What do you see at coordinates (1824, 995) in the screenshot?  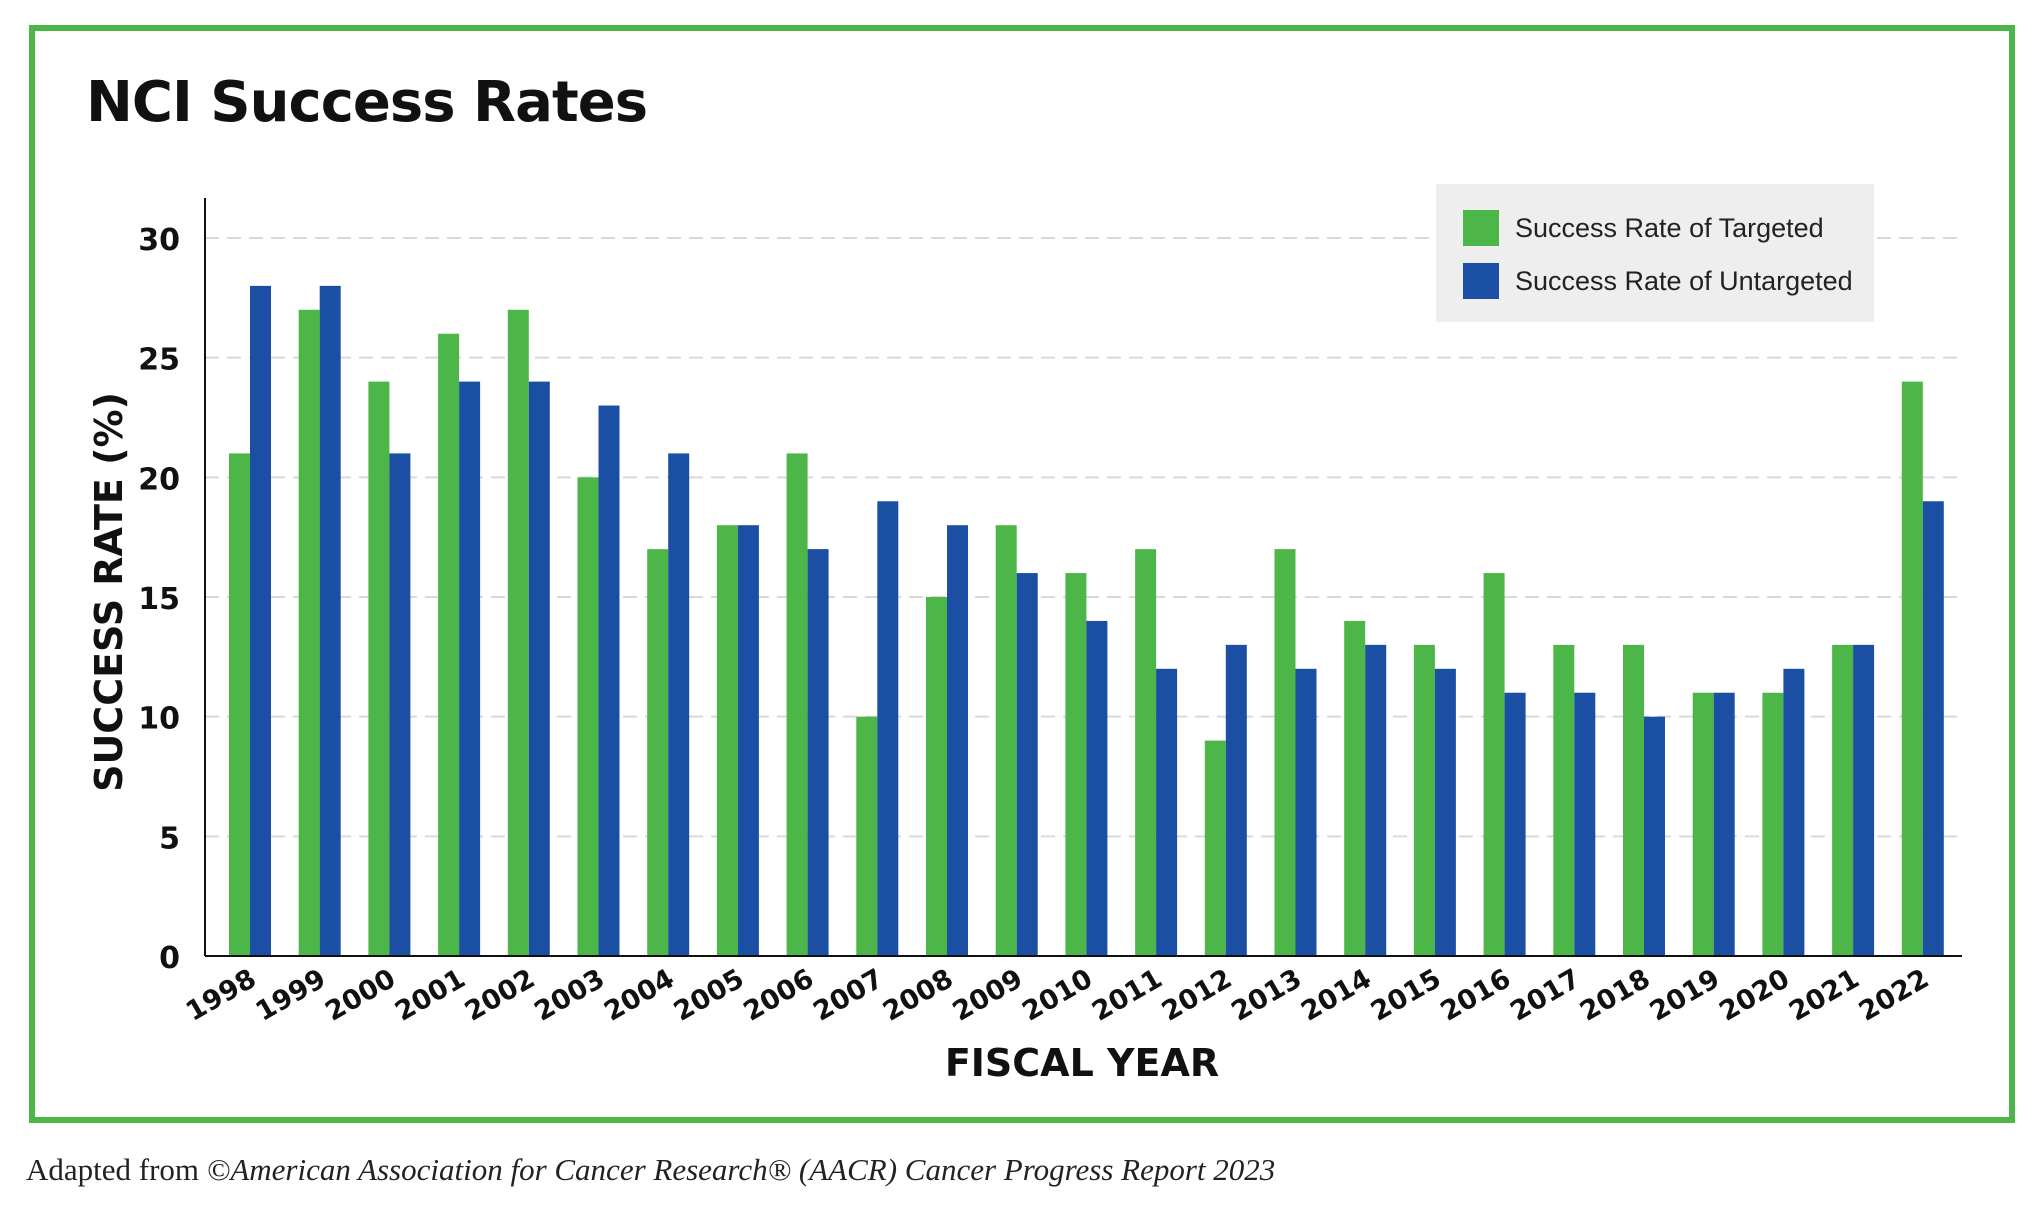 I see `x-tick-label: 2021` at bounding box center [1824, 995].